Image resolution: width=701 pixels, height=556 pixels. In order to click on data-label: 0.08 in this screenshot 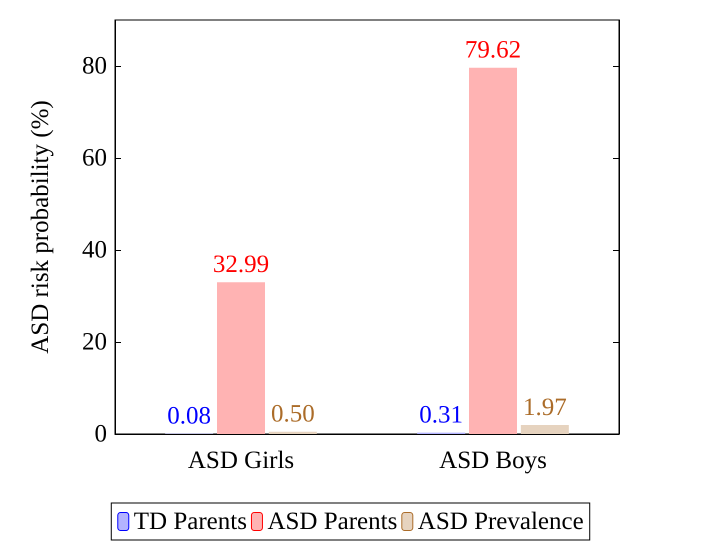, I will do `click(189, 416)`.